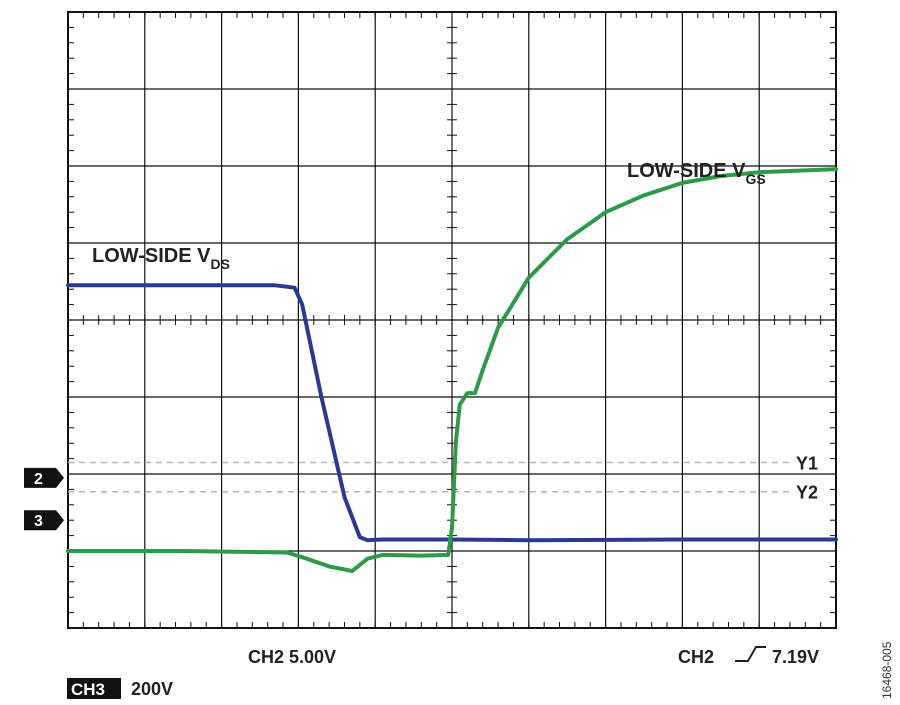 The image size is (900, 705). I want to click on reference-lines: Y1 Y2, so click(443, 478).